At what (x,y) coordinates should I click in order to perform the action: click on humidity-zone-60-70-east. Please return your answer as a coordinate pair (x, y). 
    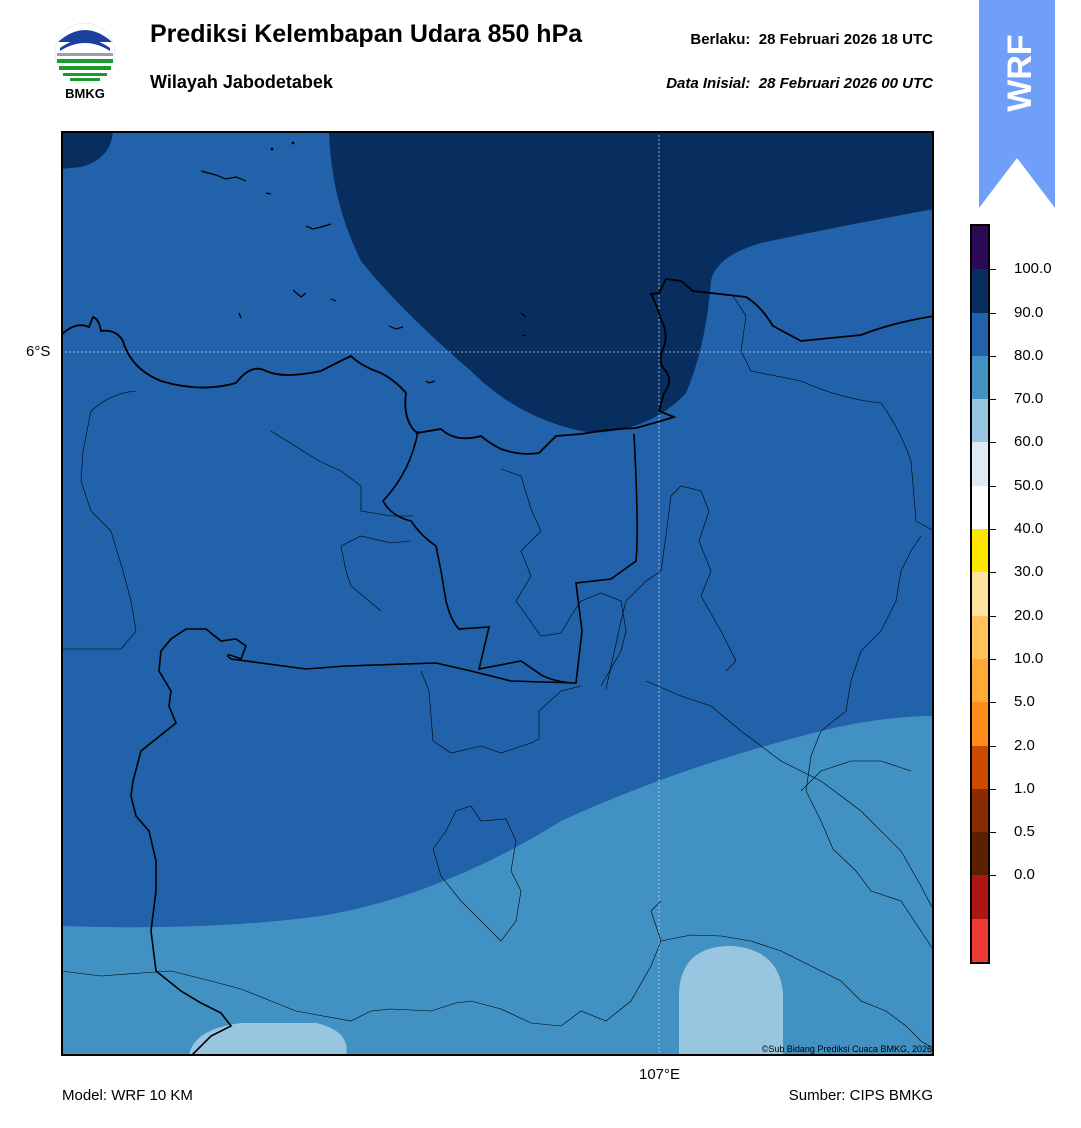
    Looking at the image, I should click on (731, 1001).